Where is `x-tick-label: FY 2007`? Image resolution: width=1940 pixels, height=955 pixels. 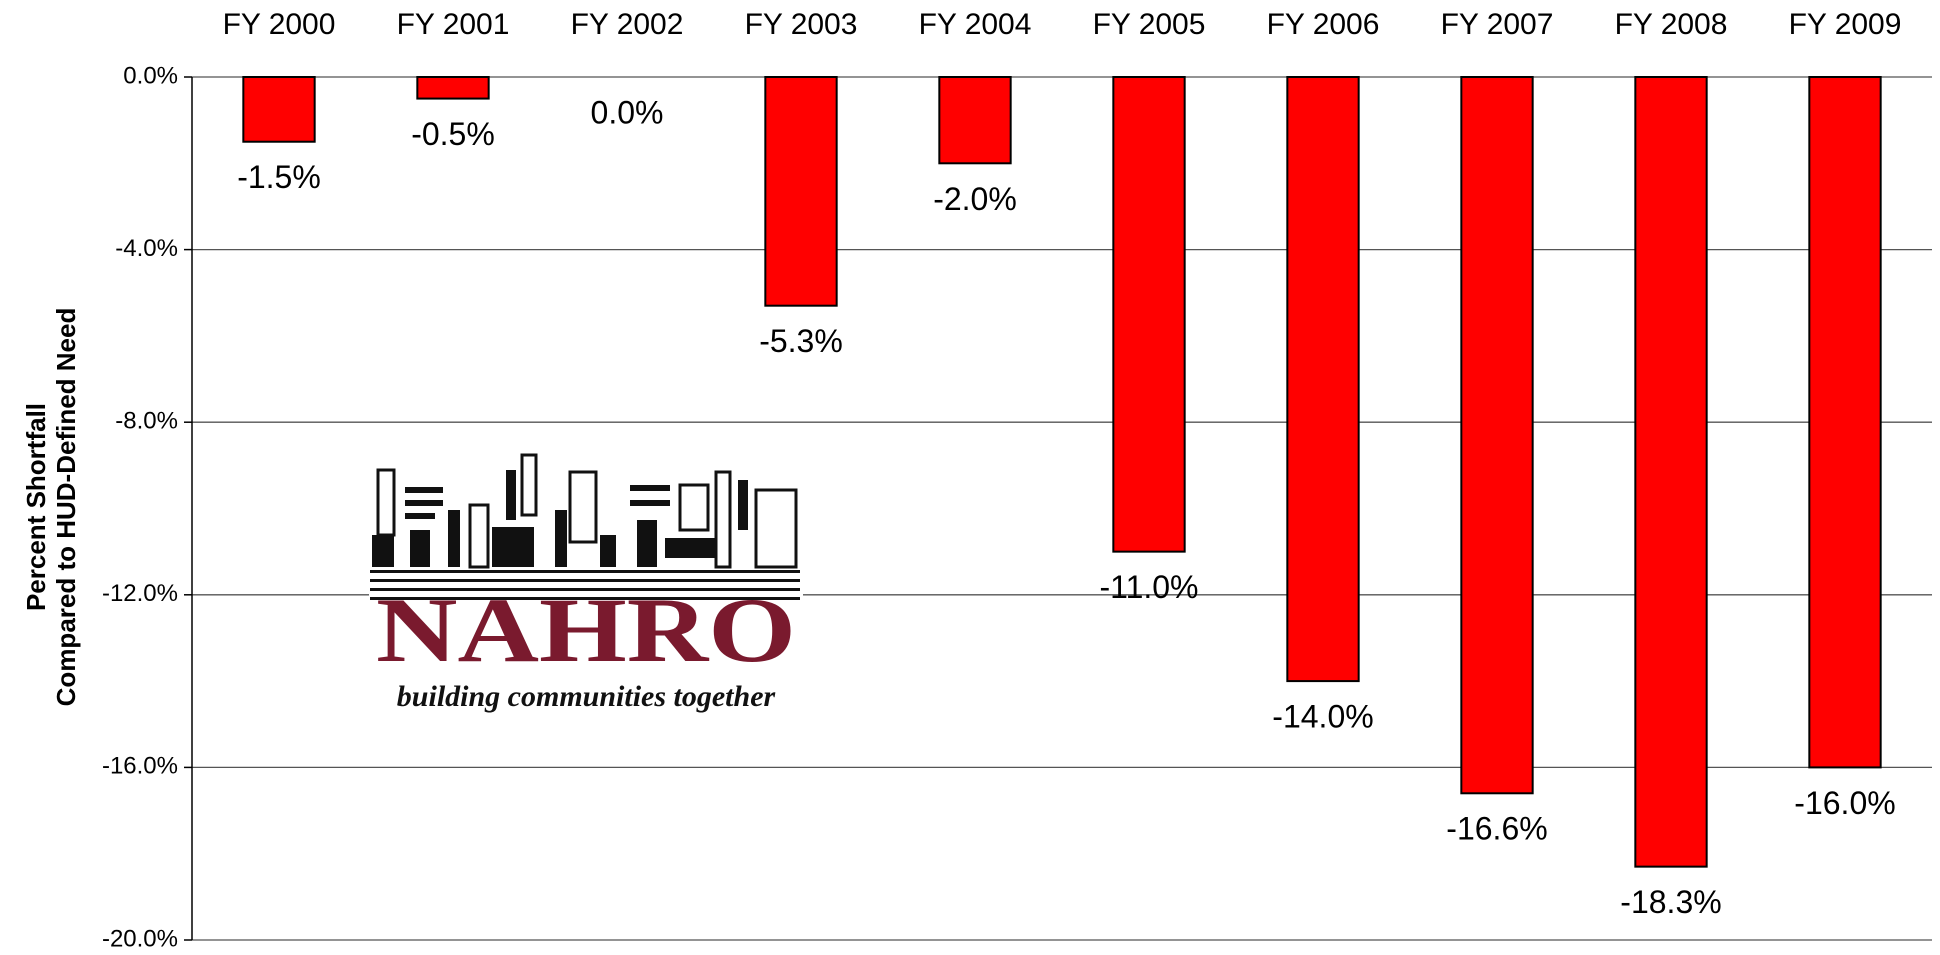
x-tick-label: FY 2007 is located at coordinates (1497, 24).